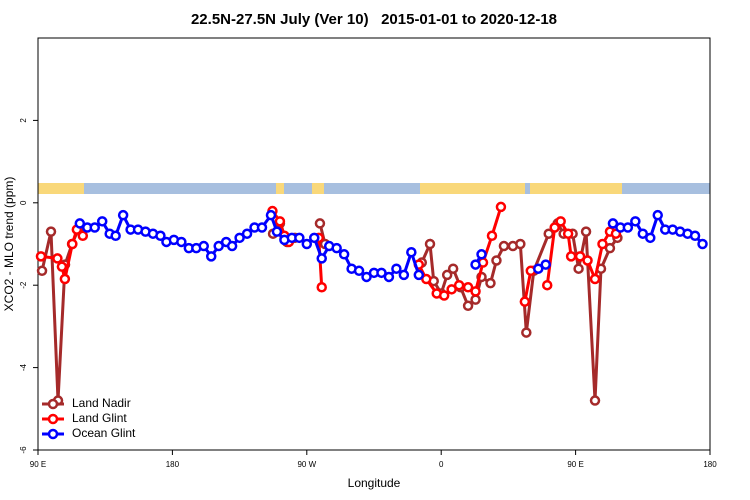 Image resolution: width=750 pixels, height=500 pixels. What do you see at coordinates (9, 244) in the screenshot?
I see `y-axis-label: XCO2 - MLO trend (ppm)` at bounding box center [9, 244].